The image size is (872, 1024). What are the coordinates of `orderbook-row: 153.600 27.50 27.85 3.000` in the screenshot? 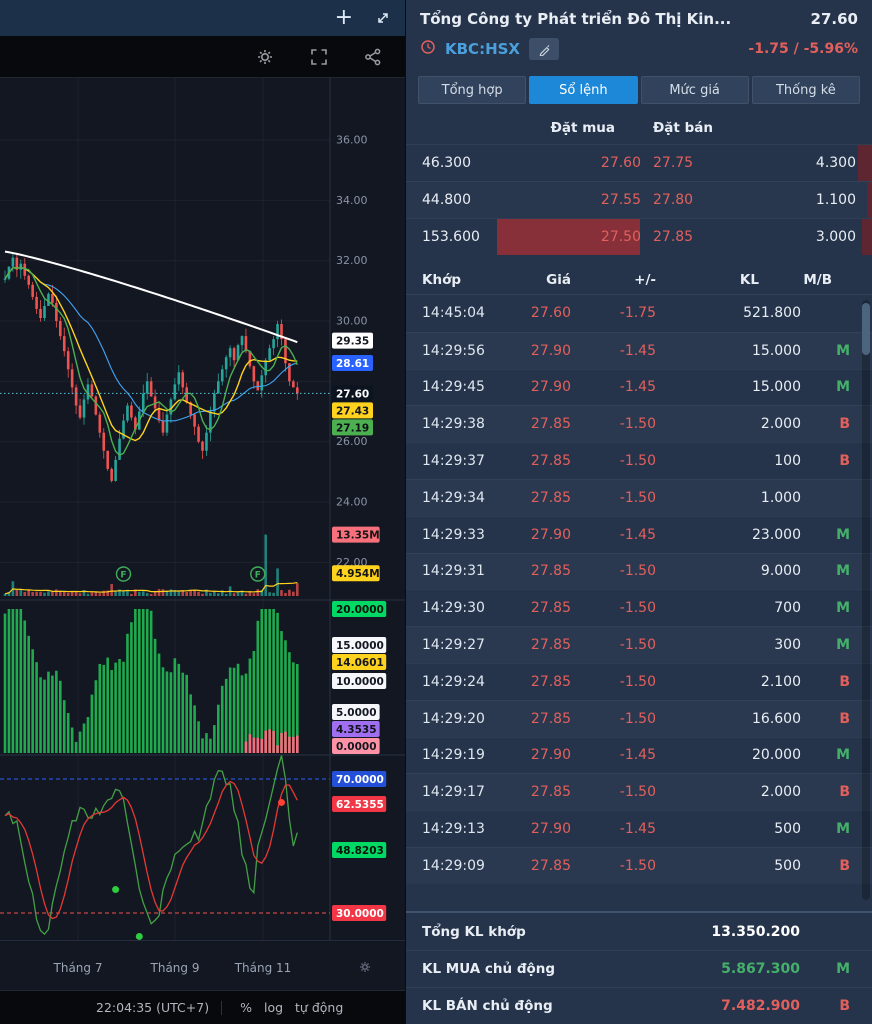 It's located at (639, 236).